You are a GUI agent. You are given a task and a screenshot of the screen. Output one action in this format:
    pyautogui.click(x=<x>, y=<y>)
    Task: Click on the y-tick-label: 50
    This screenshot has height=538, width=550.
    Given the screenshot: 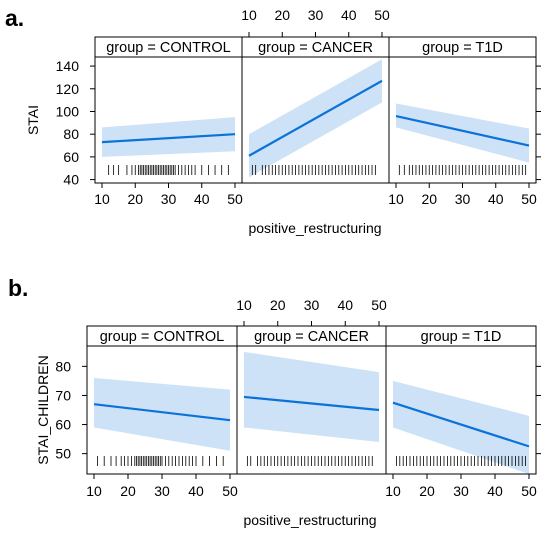 What is the action you would take?
    pyautogui.click(x=63, y=454)
    